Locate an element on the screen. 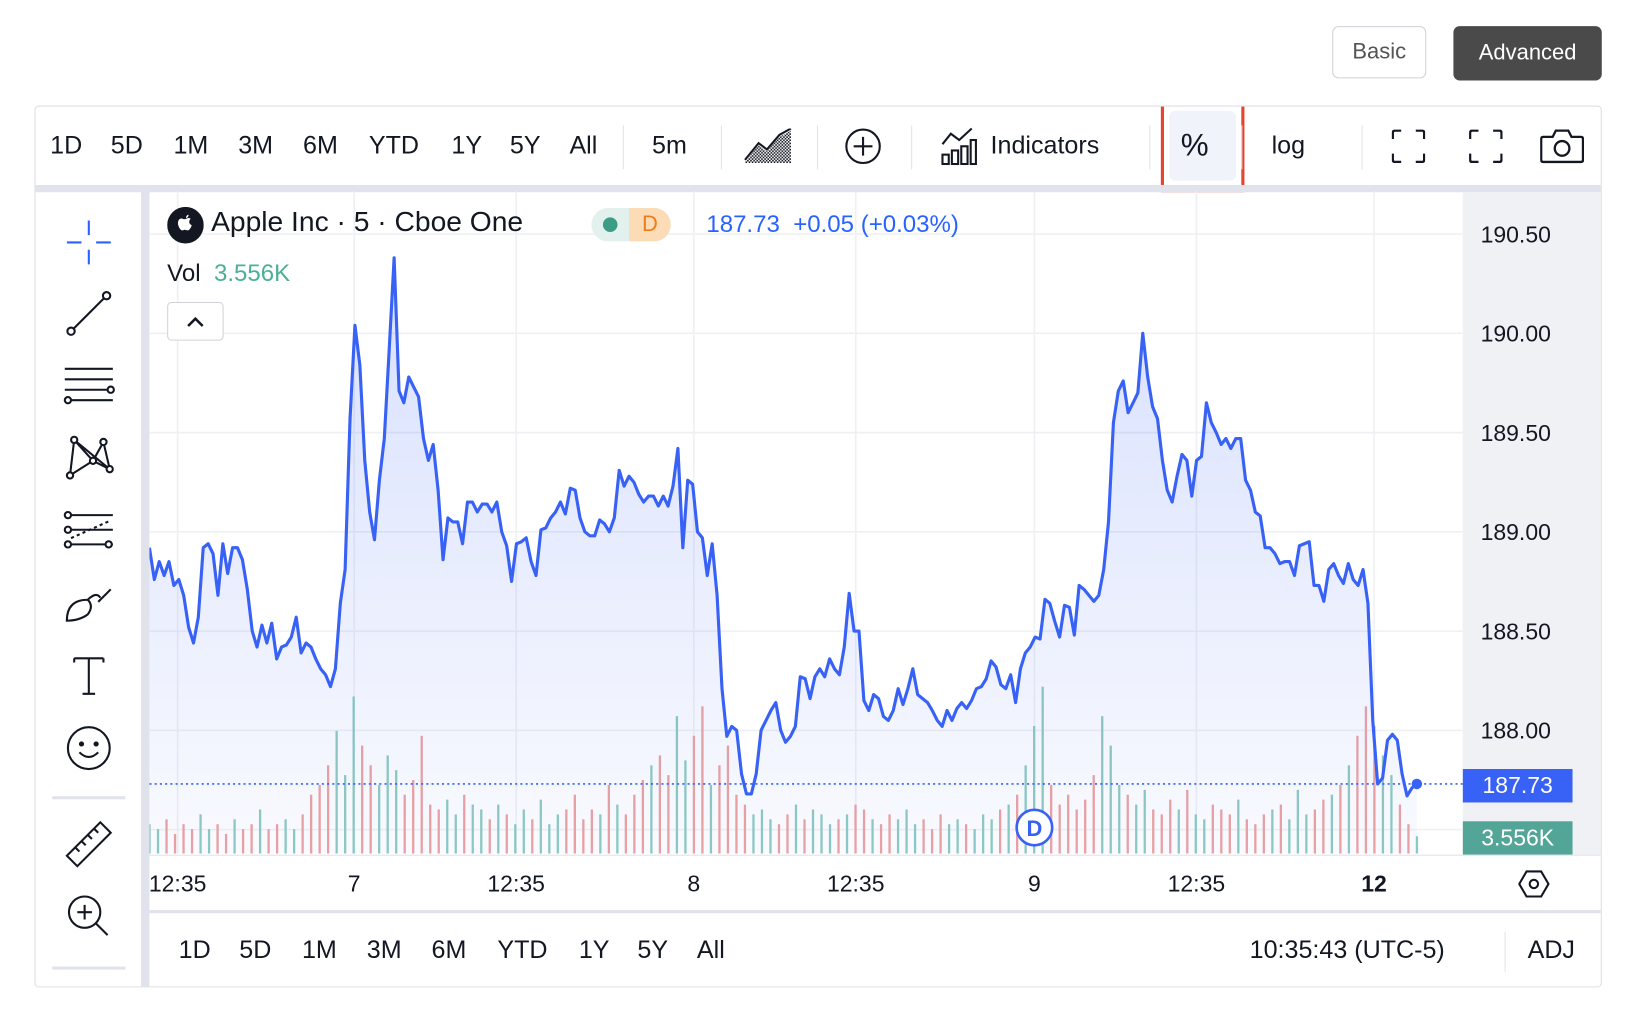 This screenshot has height=1018, width=1630. time-tick: 12 is located at coordinates (1374, 883).